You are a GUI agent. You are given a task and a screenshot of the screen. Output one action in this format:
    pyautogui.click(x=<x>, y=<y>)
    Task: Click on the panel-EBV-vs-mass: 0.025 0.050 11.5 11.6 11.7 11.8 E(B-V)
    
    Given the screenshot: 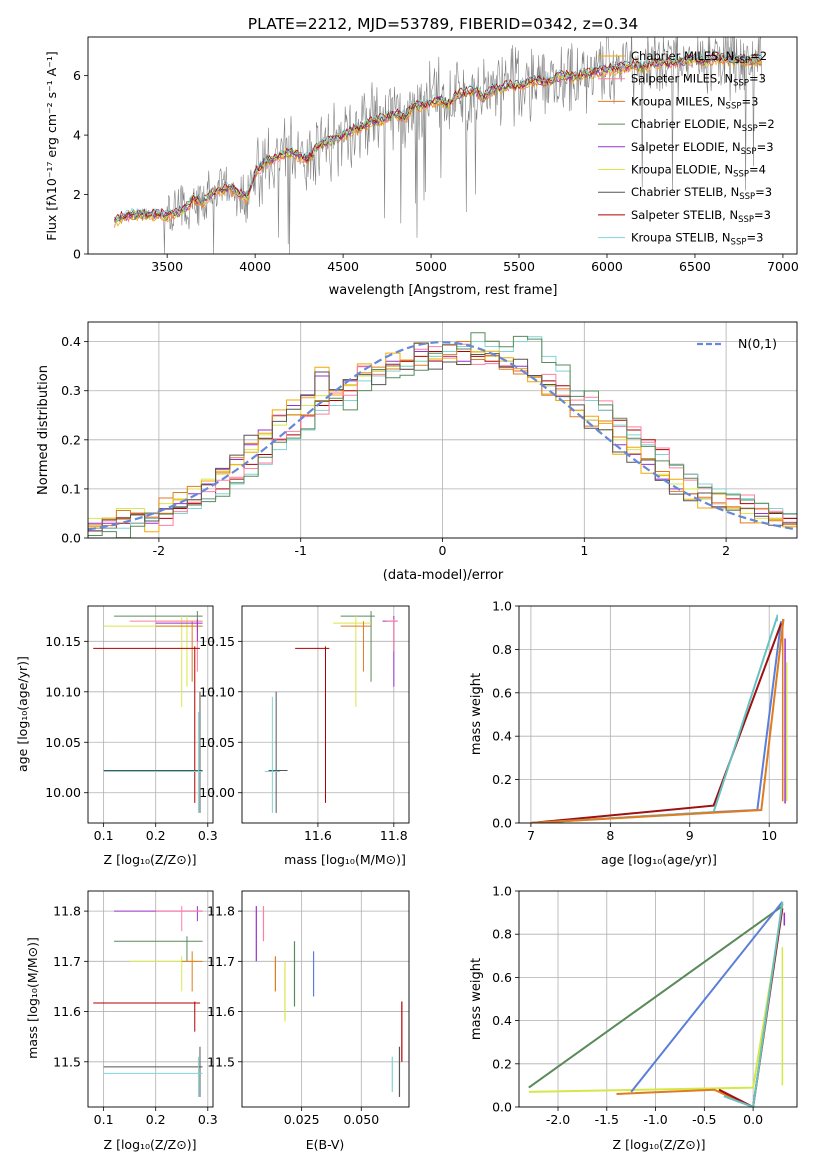 What is the action you would take?
    pyautogui.click(x=308, y=1021)
    